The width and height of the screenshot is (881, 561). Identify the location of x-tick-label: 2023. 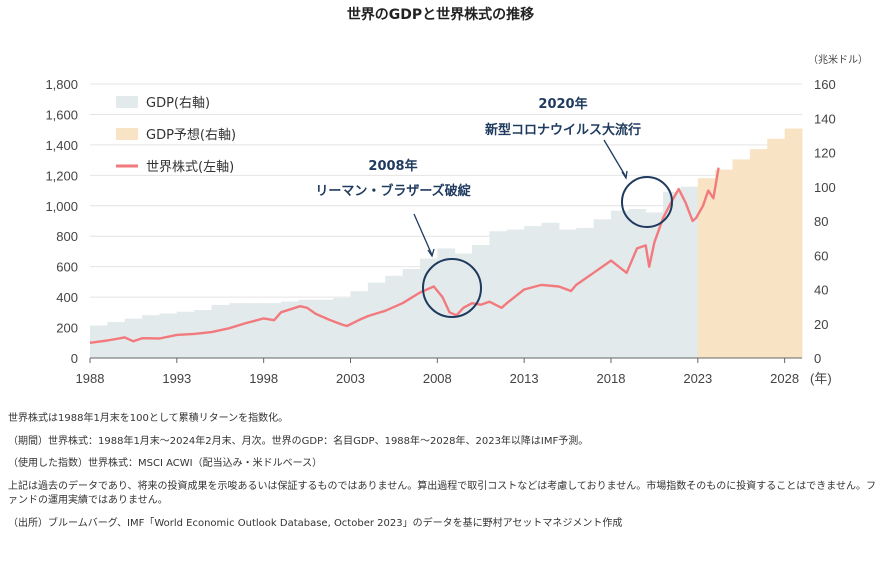
(697, 378).